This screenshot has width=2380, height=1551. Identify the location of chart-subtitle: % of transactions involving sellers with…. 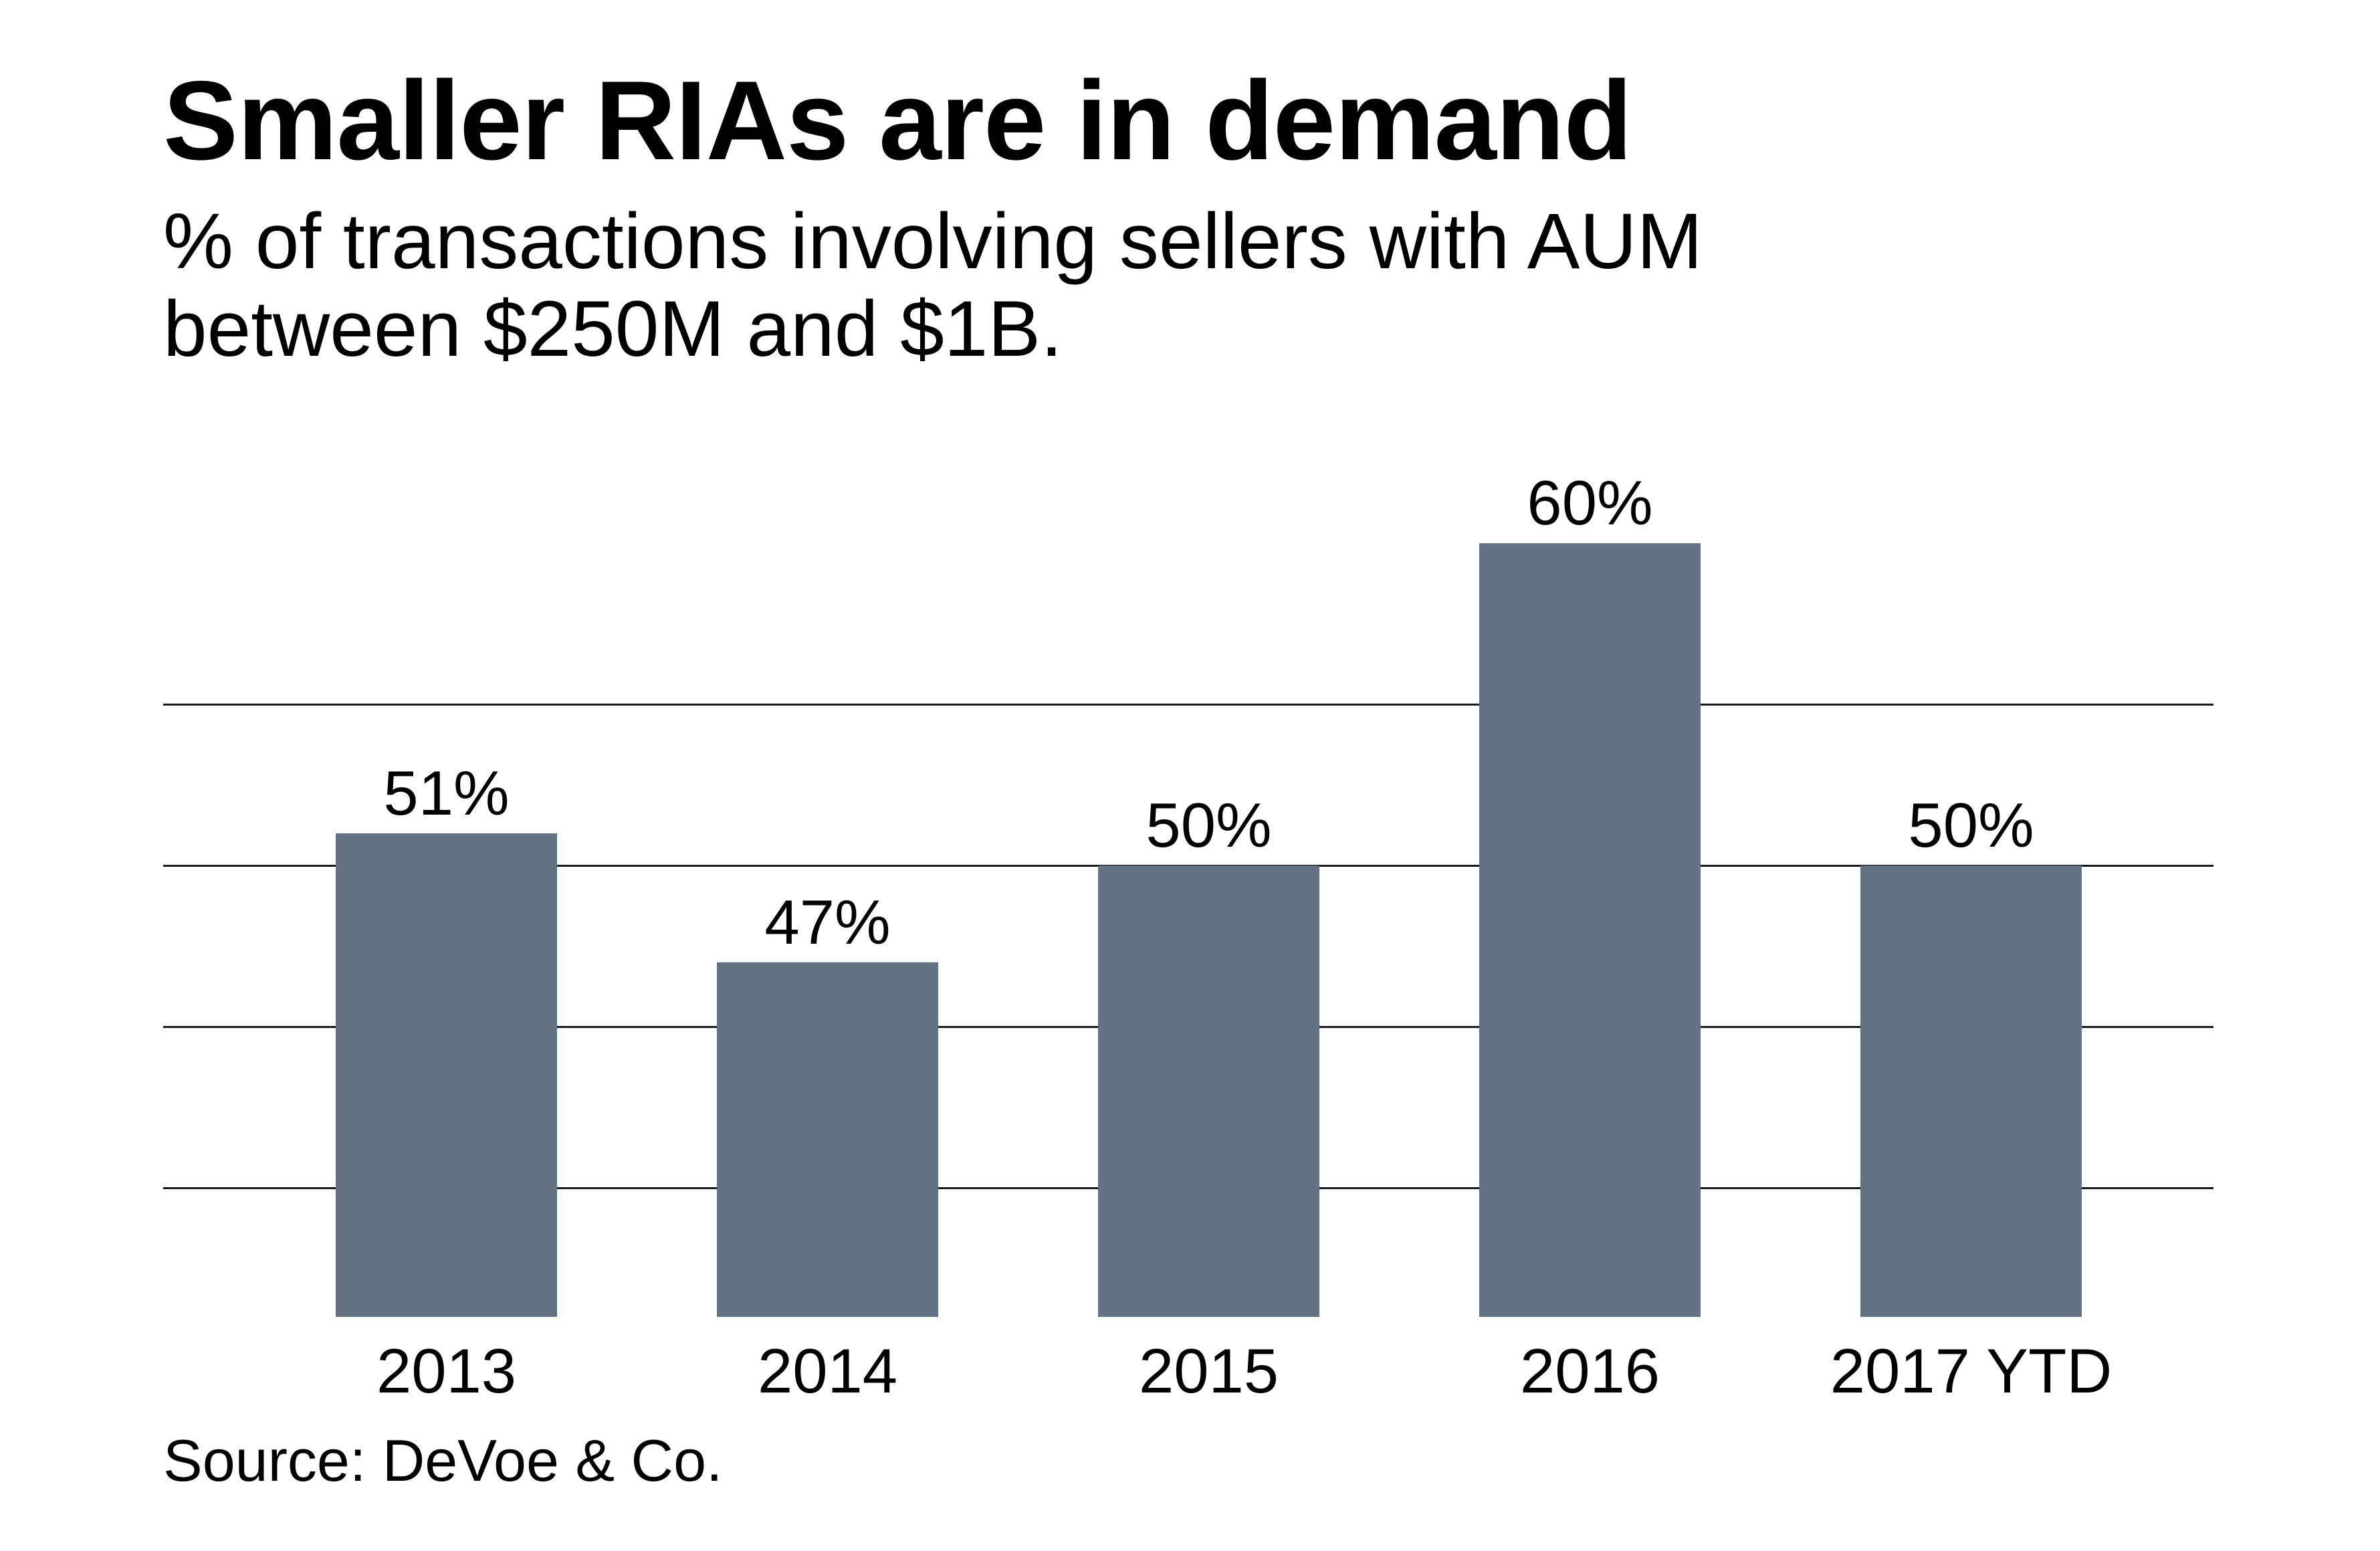
(933, 285).